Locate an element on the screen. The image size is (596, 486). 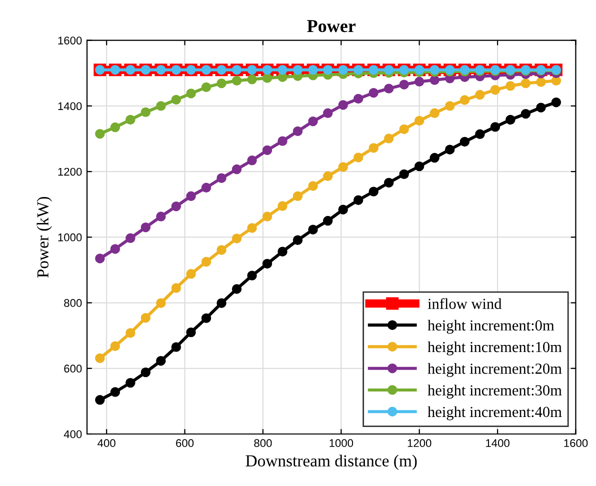
legend-label: height increment:40m is located at coordinates (495, 413).